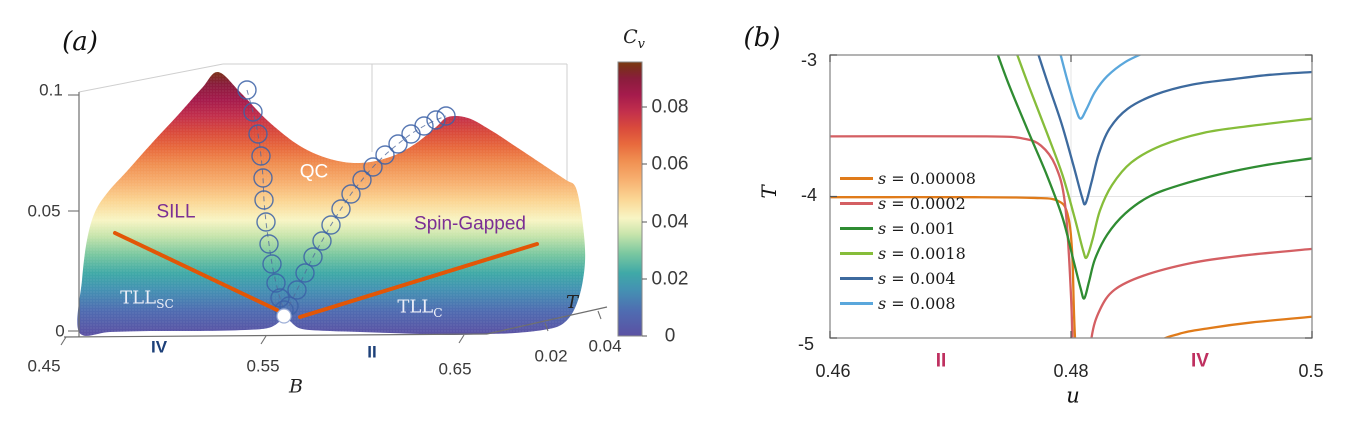 This screenshot has width=1345, height=427. Describe the element at coordinates (917, 228) in the screenshot. I see `legend-label: s = 0.001` at that location.